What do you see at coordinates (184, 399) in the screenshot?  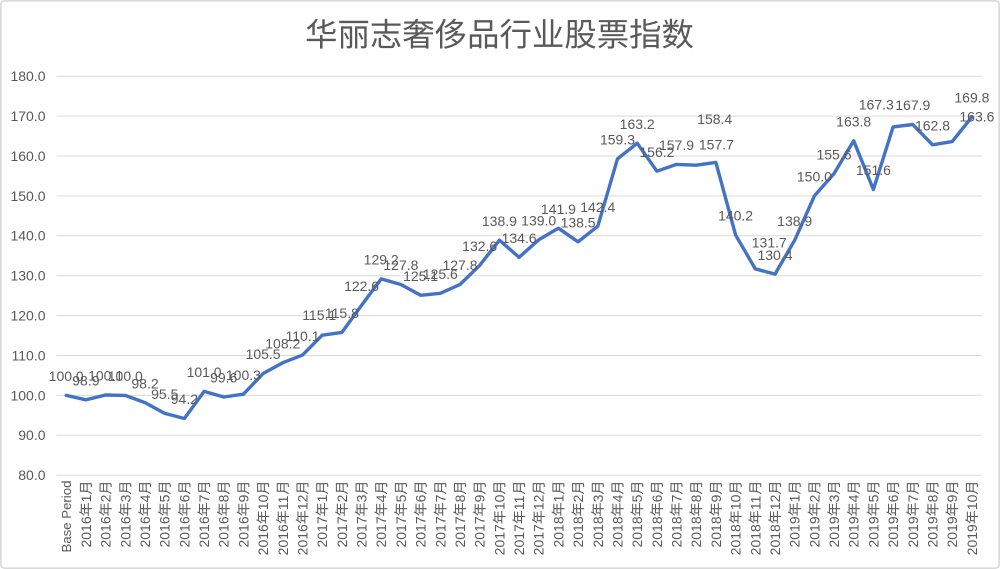 I see `svg-text: 94.2` at bounding box center [184, 399].